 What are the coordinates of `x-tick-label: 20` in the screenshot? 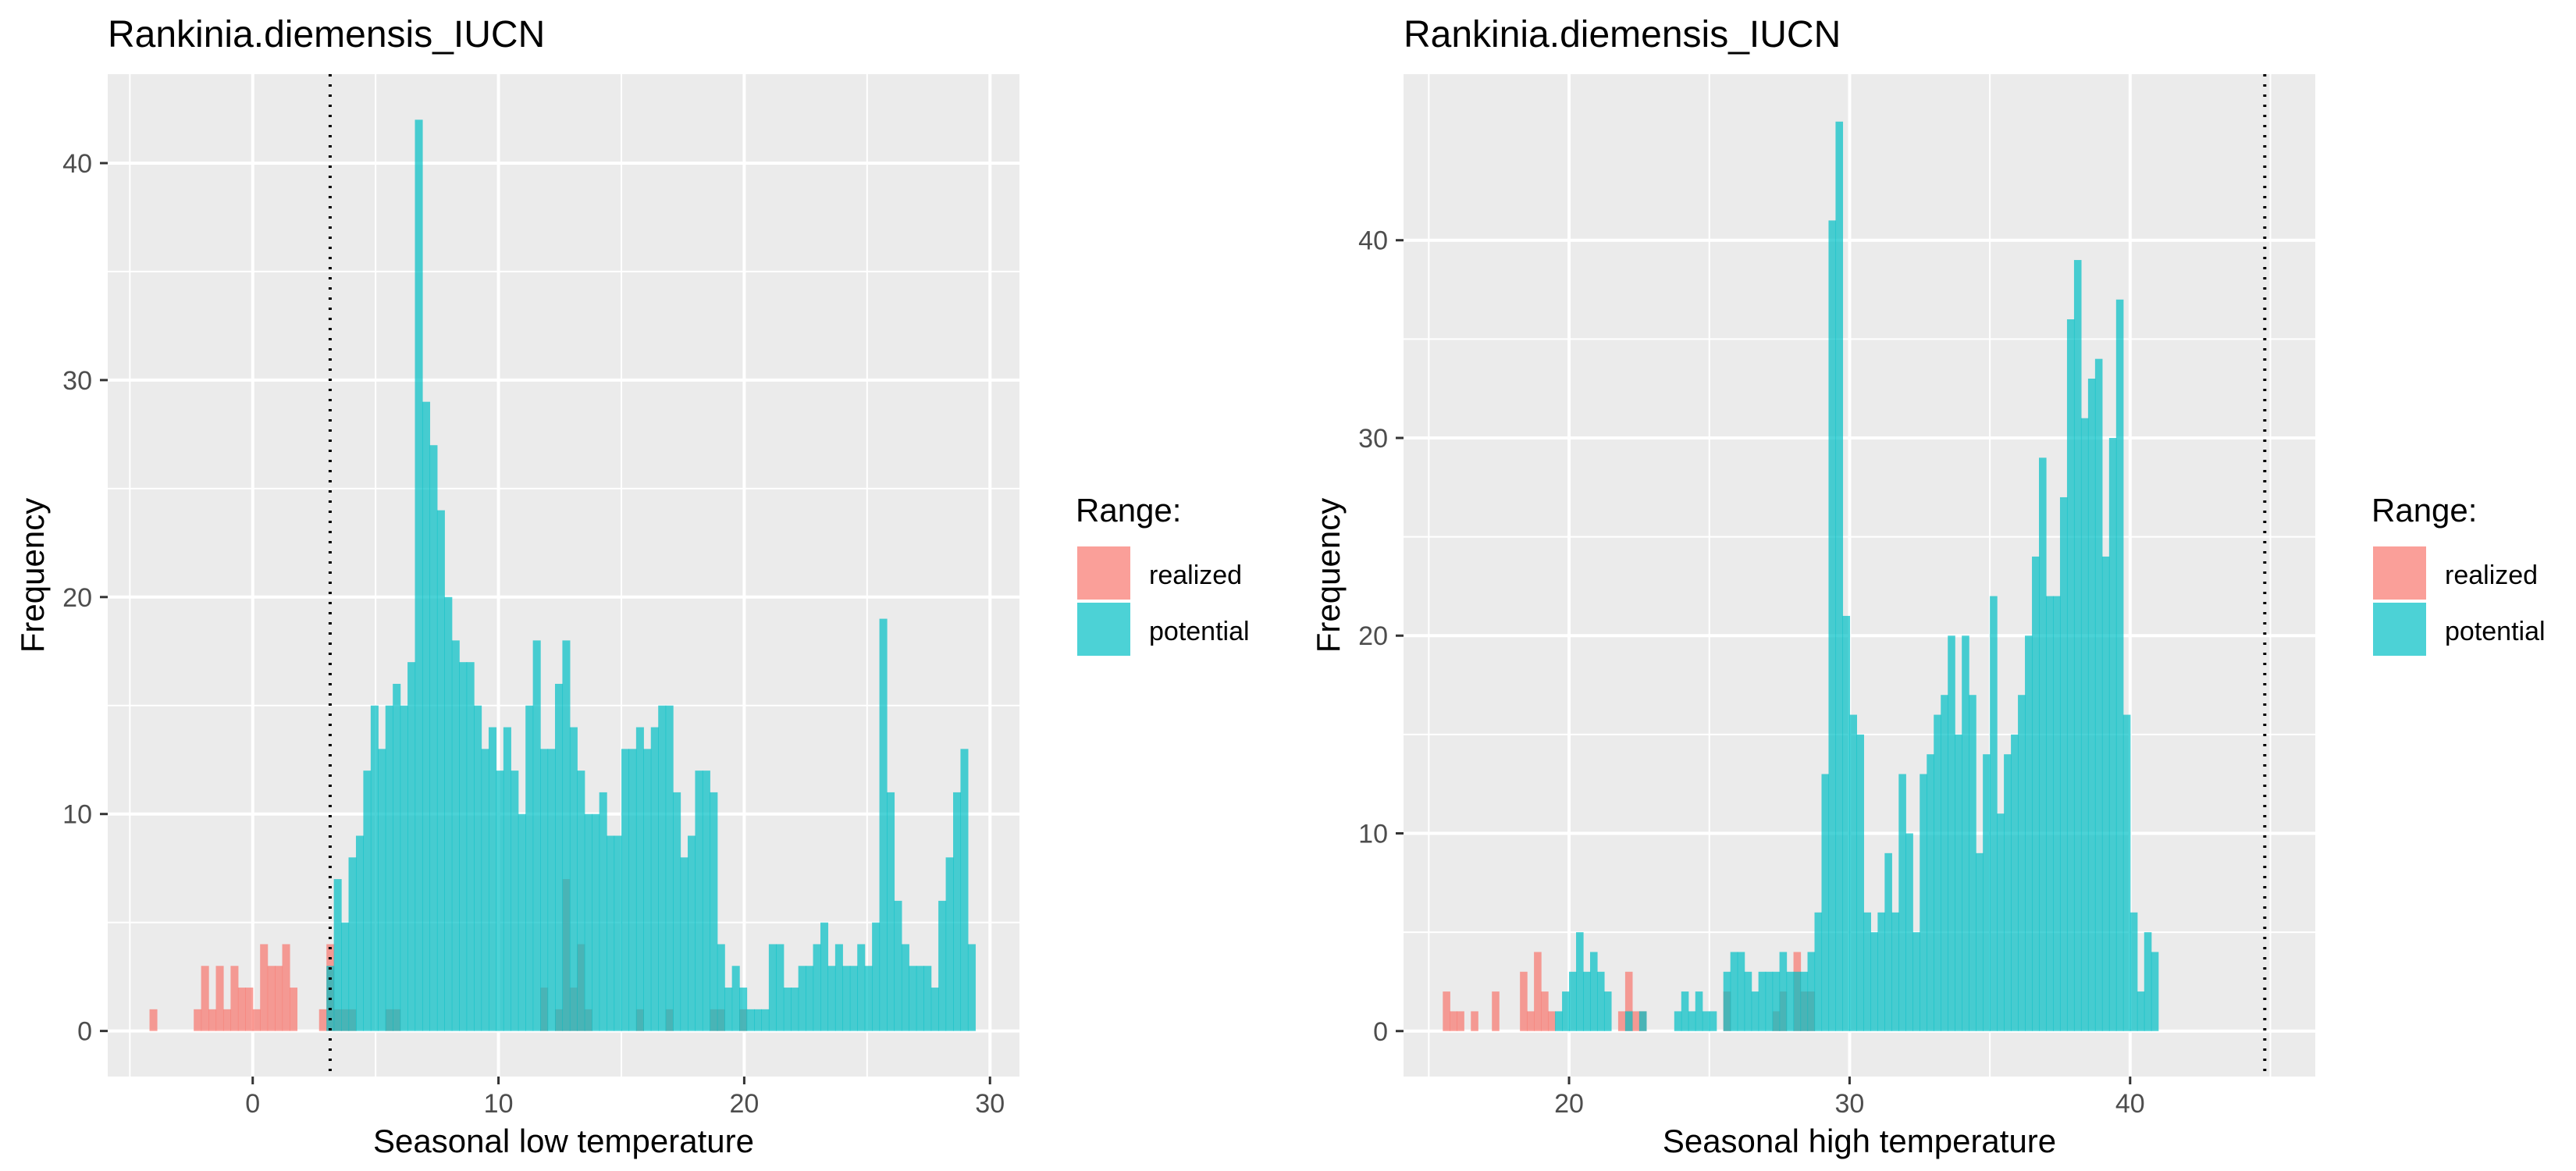 It's located at (744, 1104).